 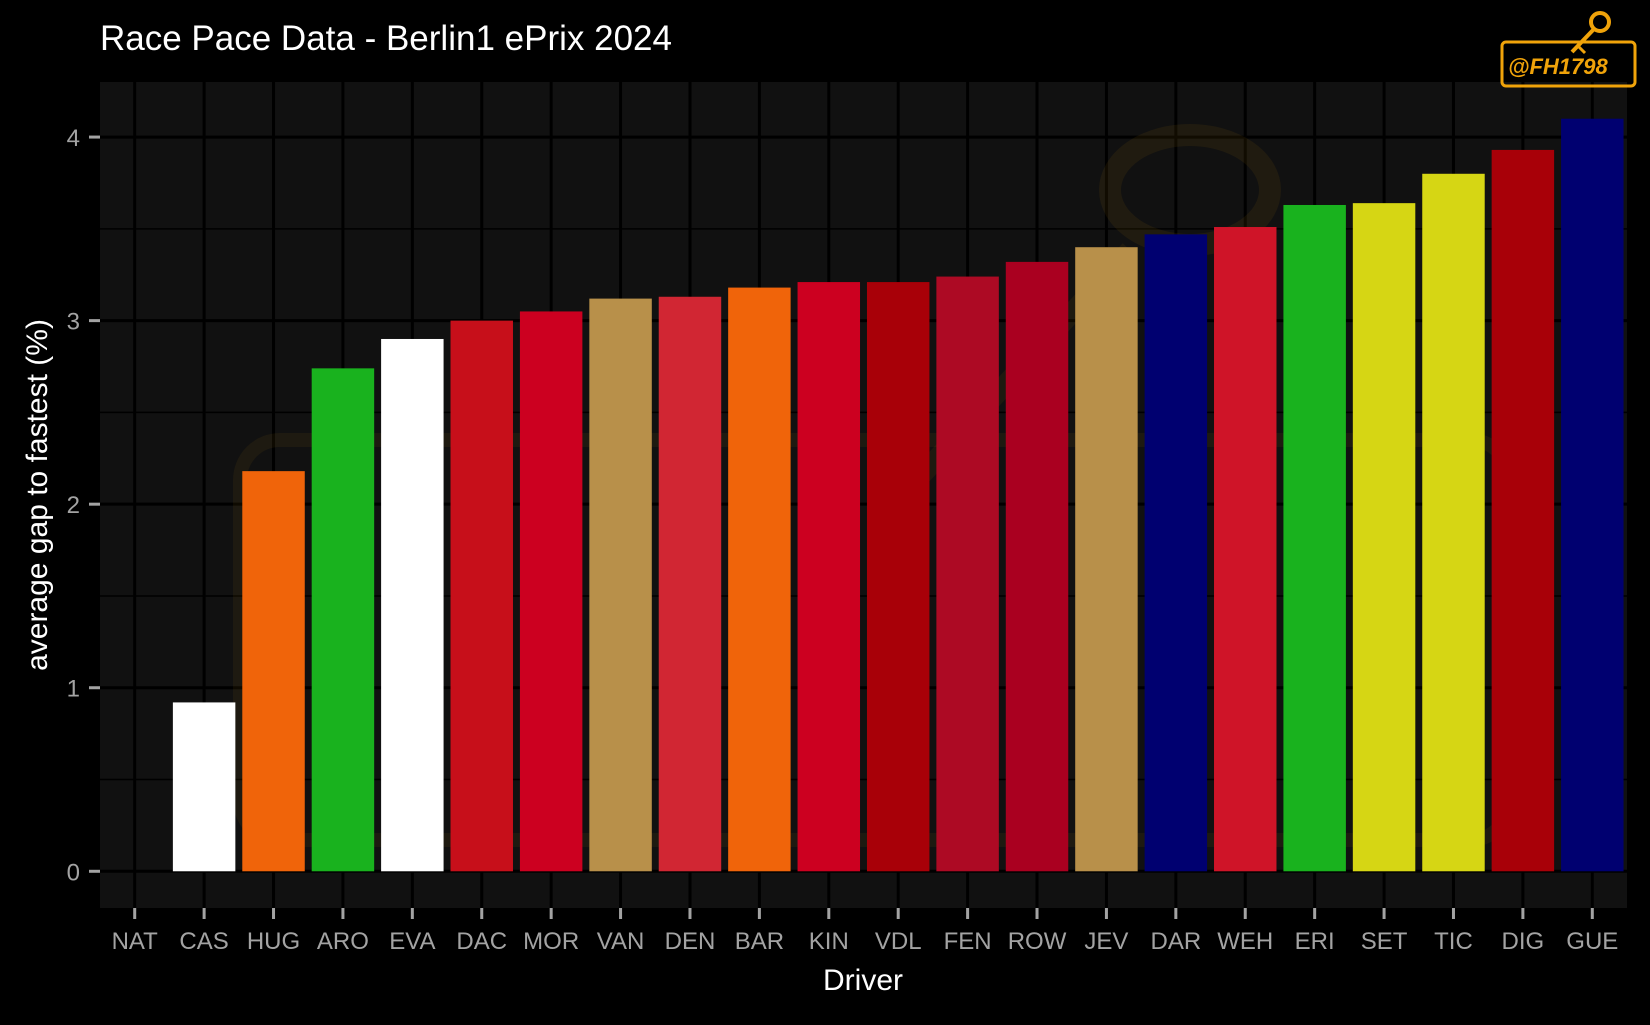 What do you see at coordinates (273, 941) in the screenshot?
I see `x-tick-label: HUG` at bounding box center [273, 941].